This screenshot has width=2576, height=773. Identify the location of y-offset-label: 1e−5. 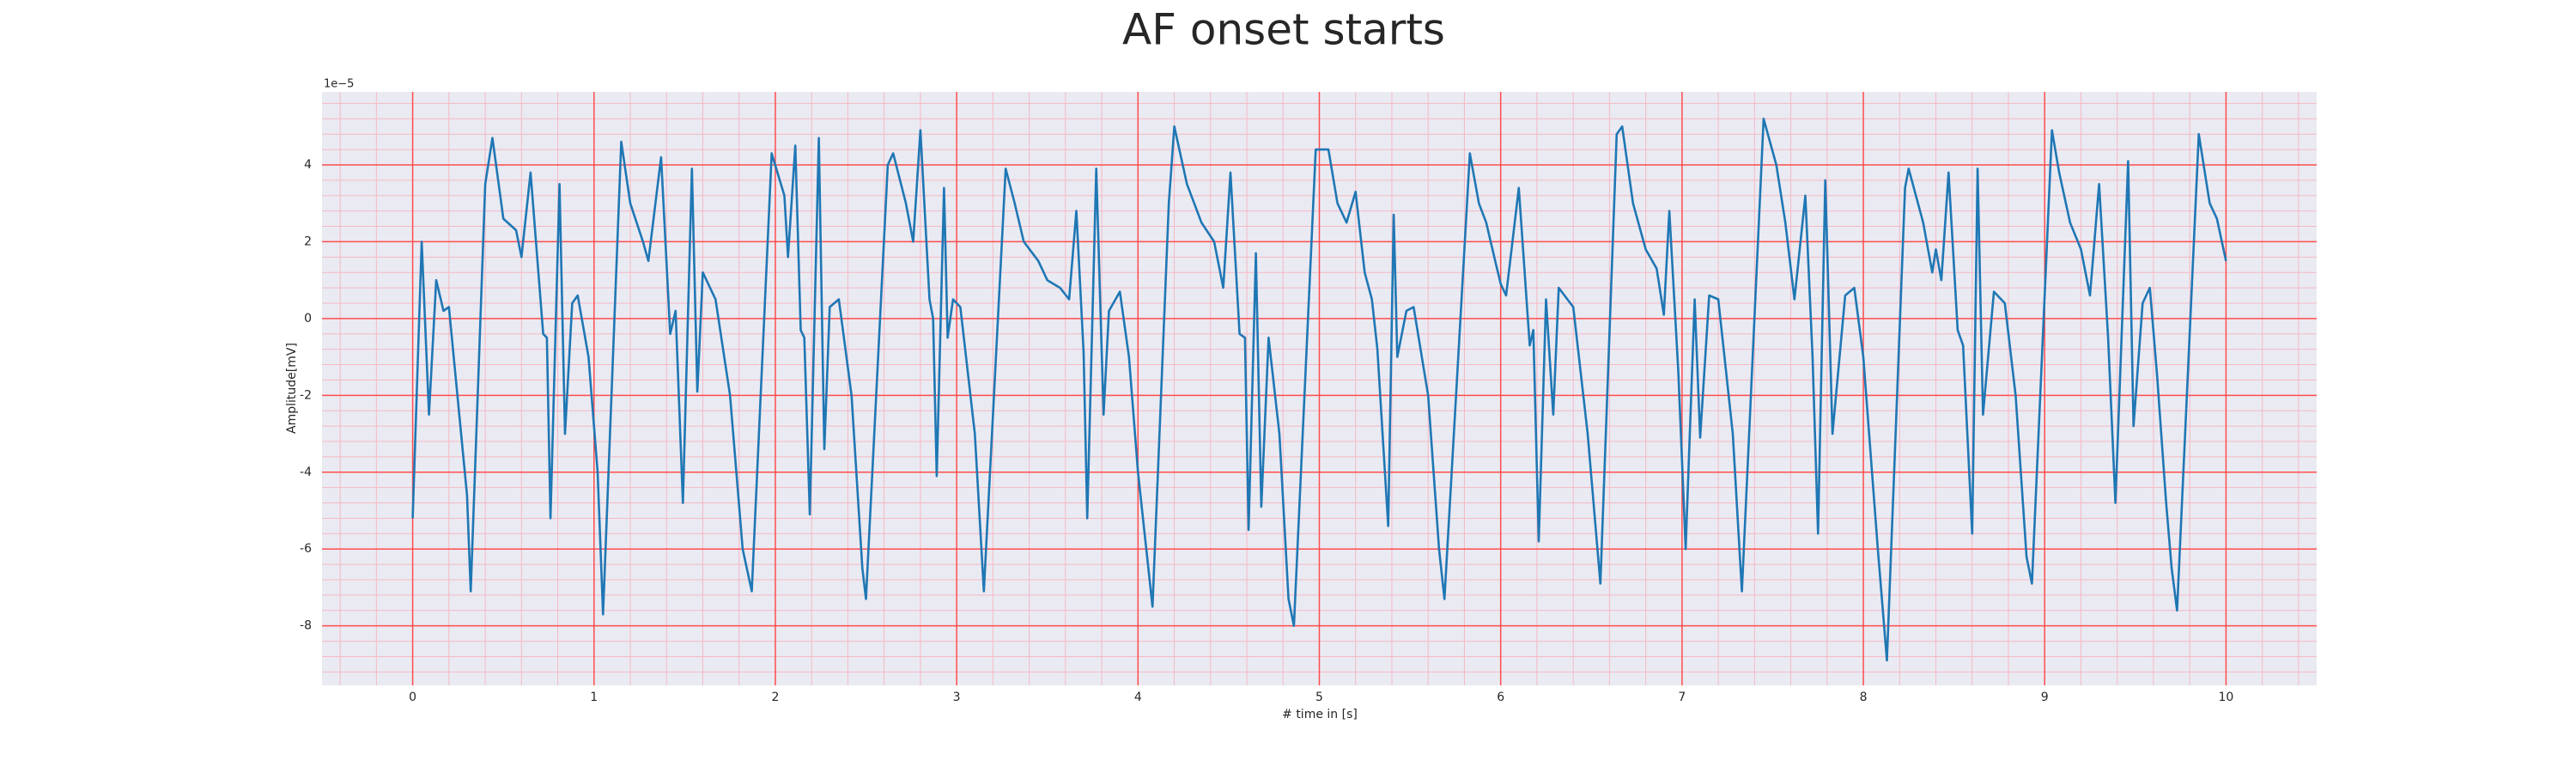
(339, 84).